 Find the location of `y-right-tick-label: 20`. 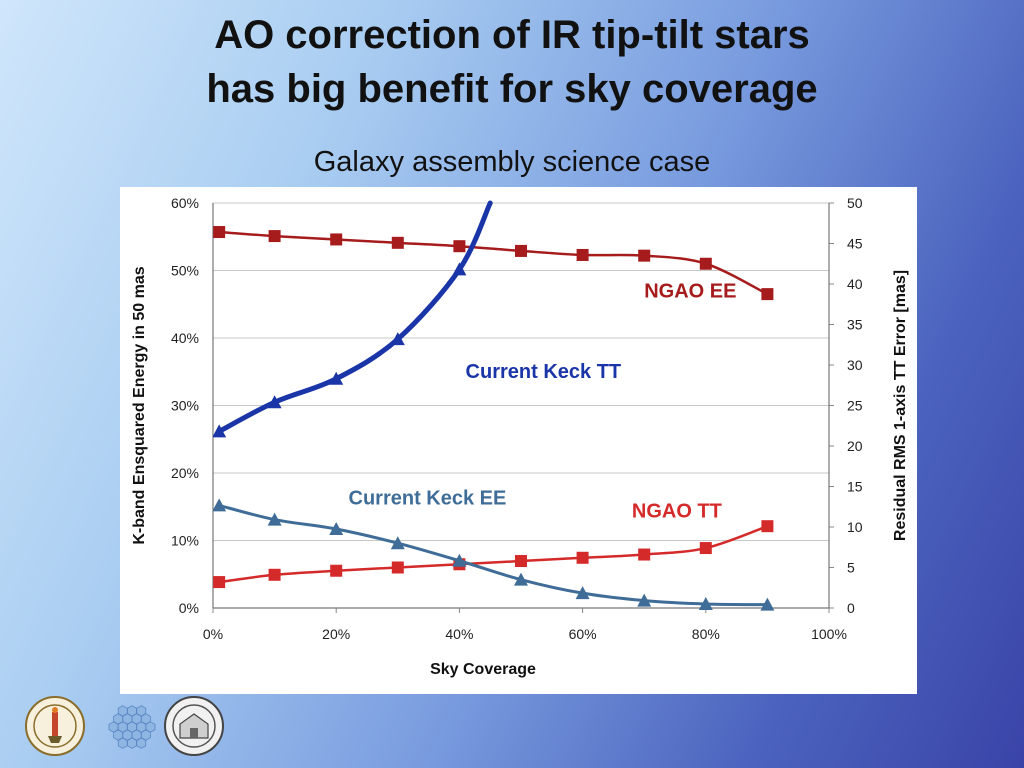

y-right-tick-label: 20 is located at coordinates (855, 446).